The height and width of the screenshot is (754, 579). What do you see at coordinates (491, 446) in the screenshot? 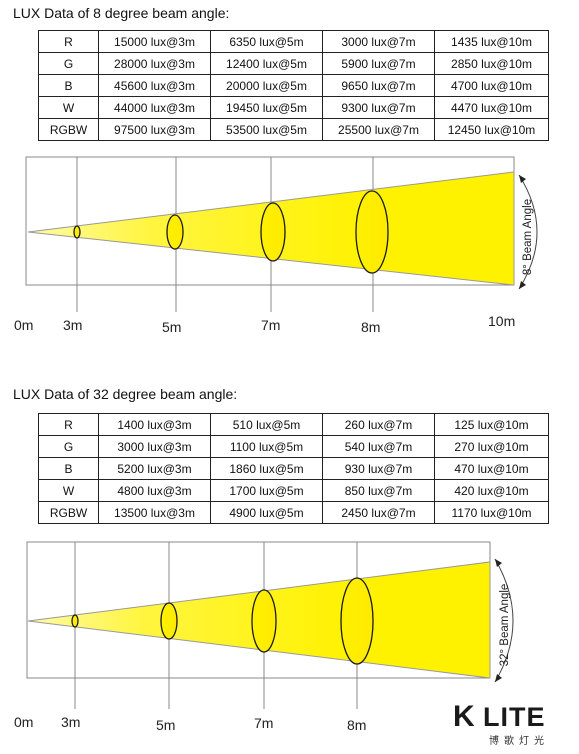
I see `lux-value-cell: 270 lux@10m` at bounding box center [491, 446].